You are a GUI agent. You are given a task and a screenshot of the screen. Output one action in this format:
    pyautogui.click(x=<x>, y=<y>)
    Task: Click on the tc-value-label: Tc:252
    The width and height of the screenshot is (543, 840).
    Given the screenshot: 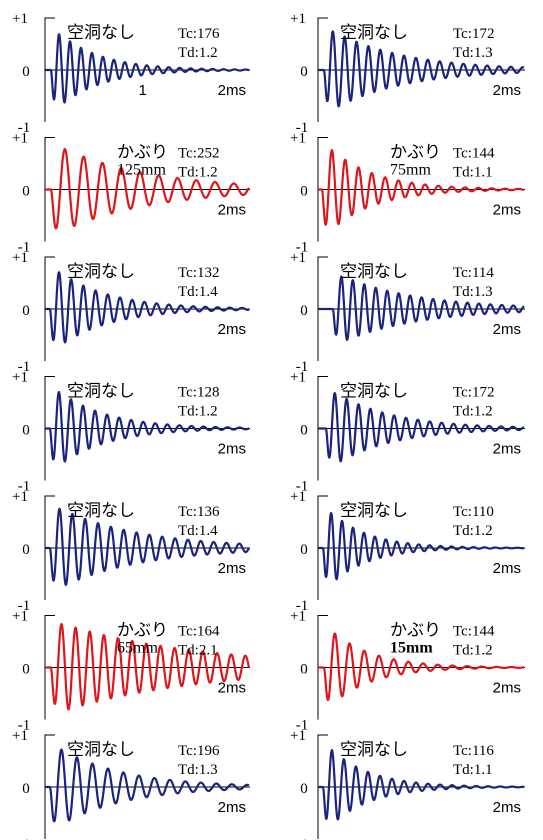 What is the action you would take?
    pyautogui.click(x=198, y=154)
    